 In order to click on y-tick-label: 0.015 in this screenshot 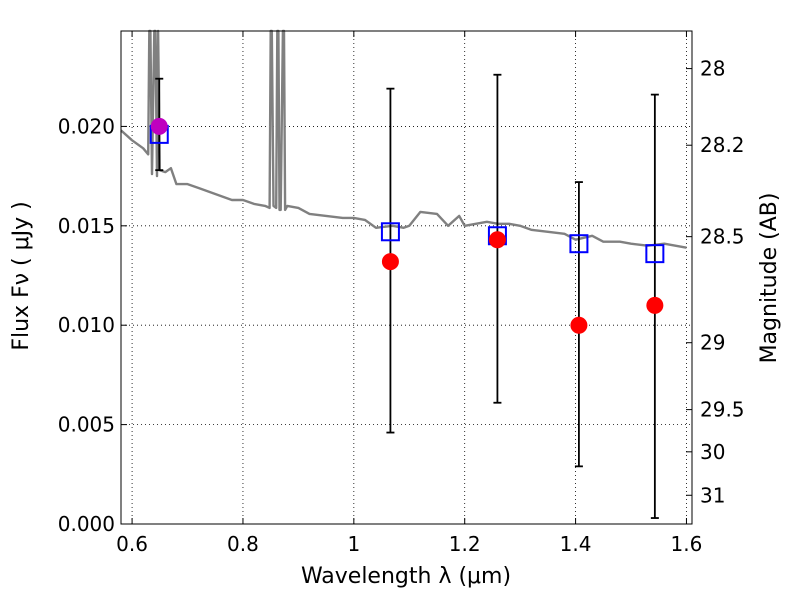, I will do `click(86, 226)`.